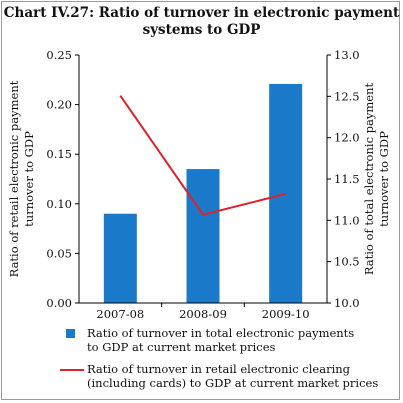 This screenshot has width=403, height=403. I want to click on left-axis-tick-label: 0.10, so click(59, 204).